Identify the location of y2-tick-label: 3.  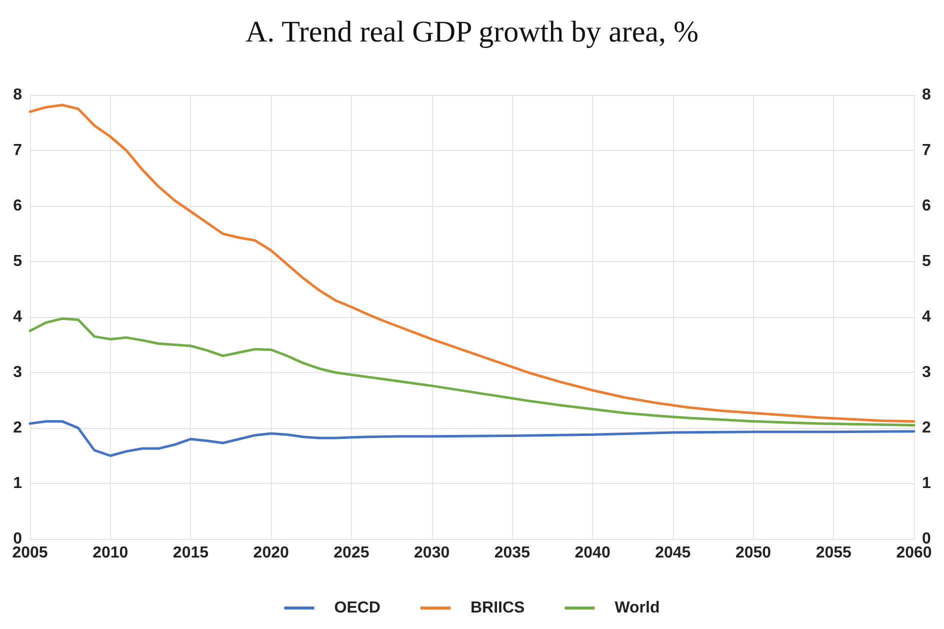
(926, 372).